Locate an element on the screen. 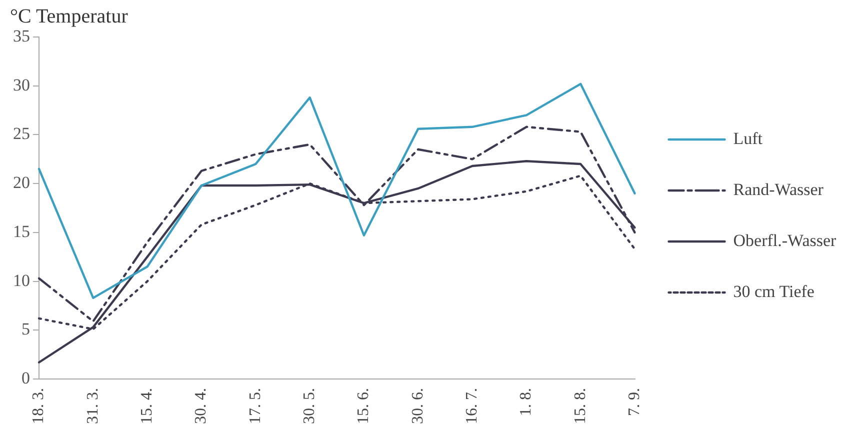  y-axis-title: °C Temperatur is located at coordinates (69, 16).